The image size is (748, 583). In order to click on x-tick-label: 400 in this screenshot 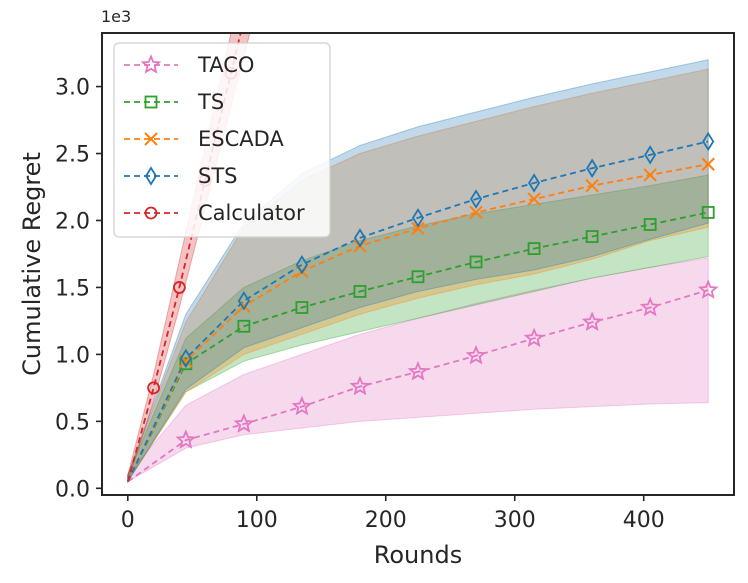, I will do `click(644, 520)`.